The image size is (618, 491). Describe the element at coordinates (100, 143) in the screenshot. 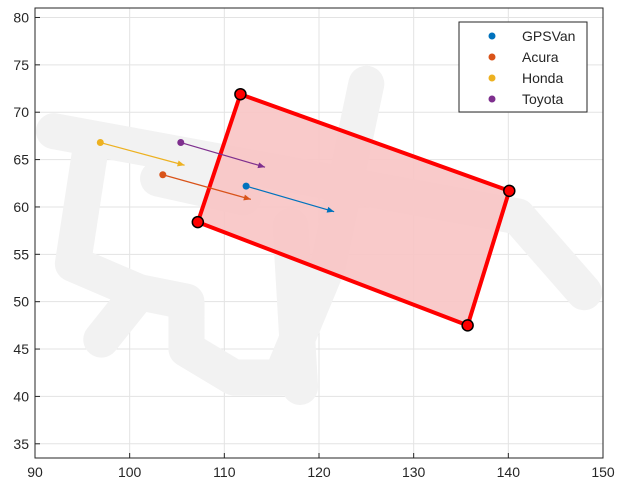

I see `series-point-honda` at that location.